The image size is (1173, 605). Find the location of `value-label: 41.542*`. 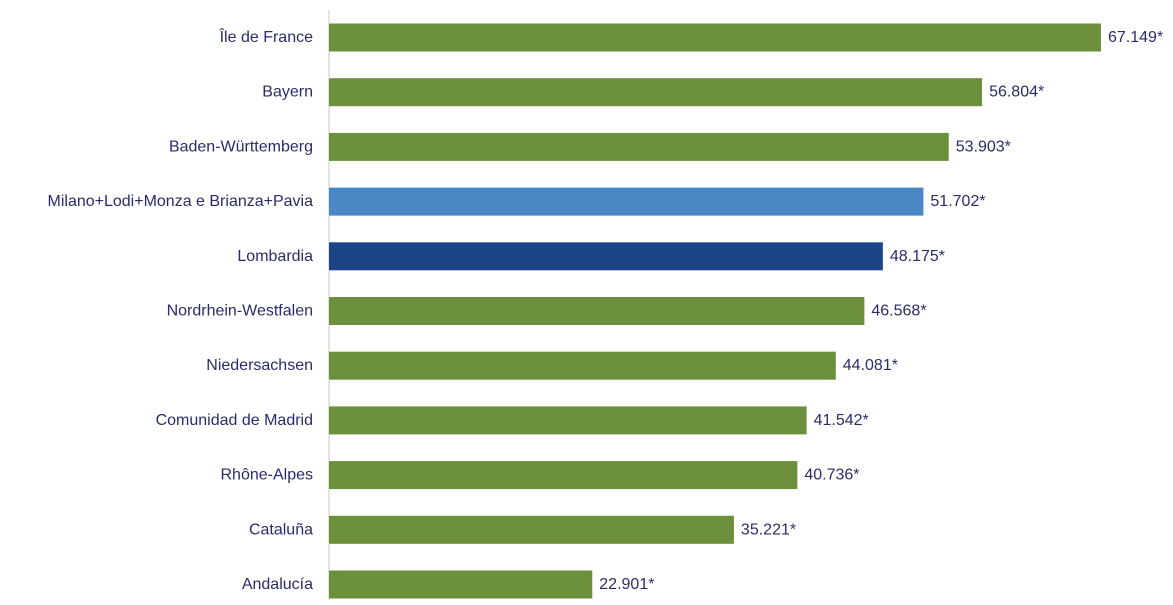

value-label: 41.542* is located at coordinates (841, 420).